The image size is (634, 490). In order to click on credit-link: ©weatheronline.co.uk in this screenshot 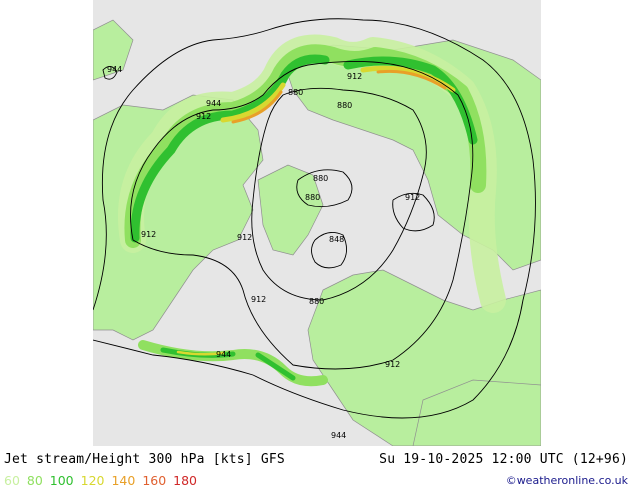, I will do `click(566, 480)`.